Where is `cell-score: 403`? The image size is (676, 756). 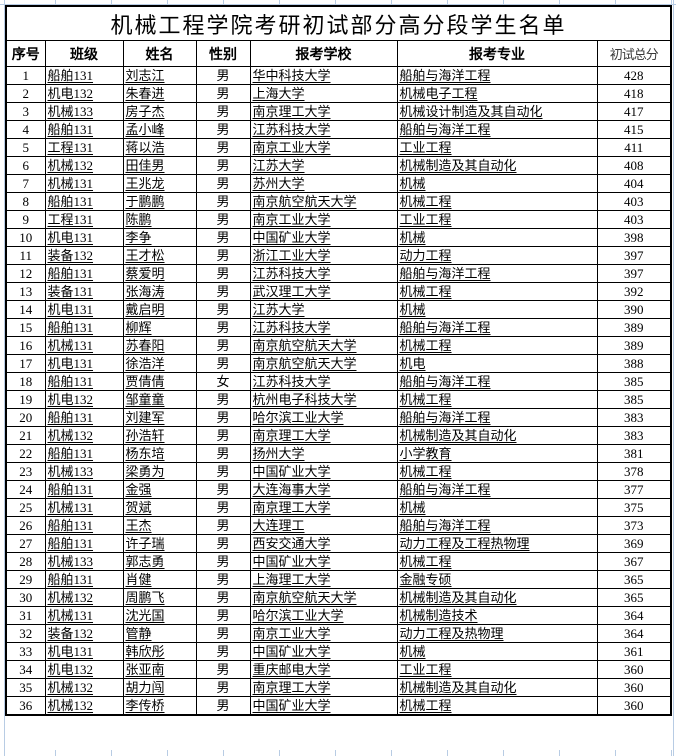
cell-score: 403 is located at coordinates (634, 201).